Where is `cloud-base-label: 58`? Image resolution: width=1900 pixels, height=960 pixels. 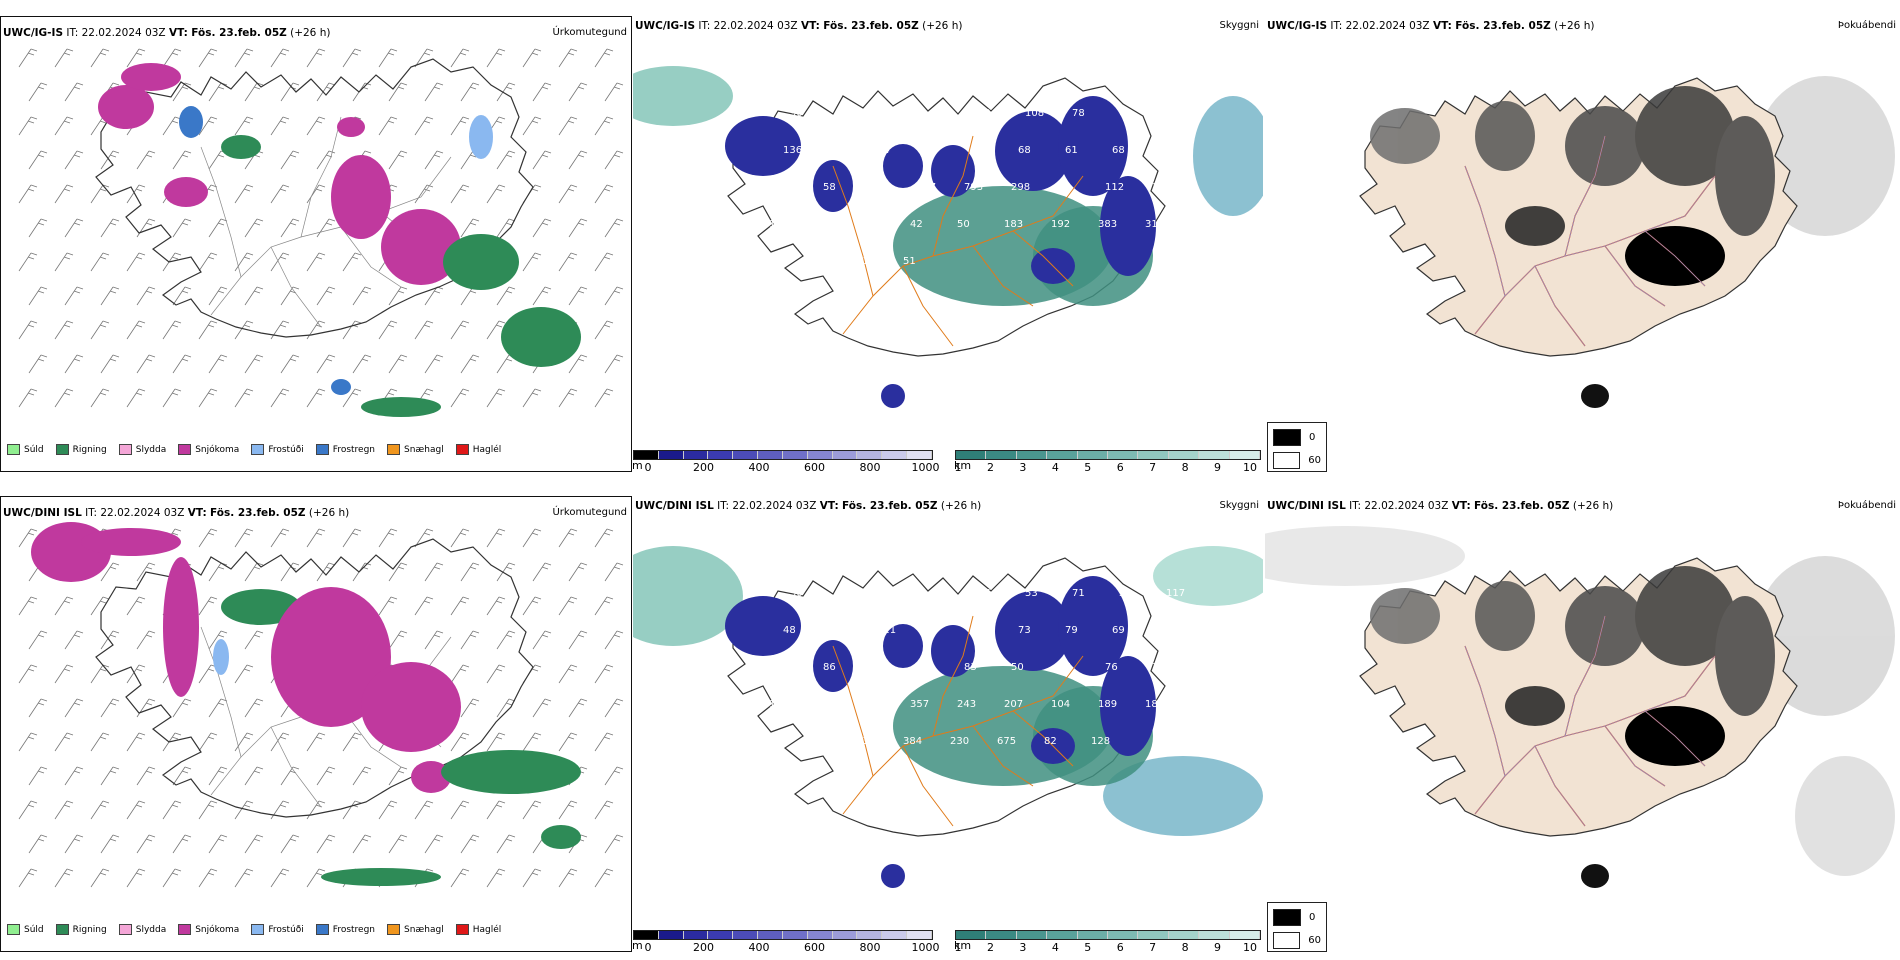 cloud-base-label: 58 is located at coordinates (829, 187).